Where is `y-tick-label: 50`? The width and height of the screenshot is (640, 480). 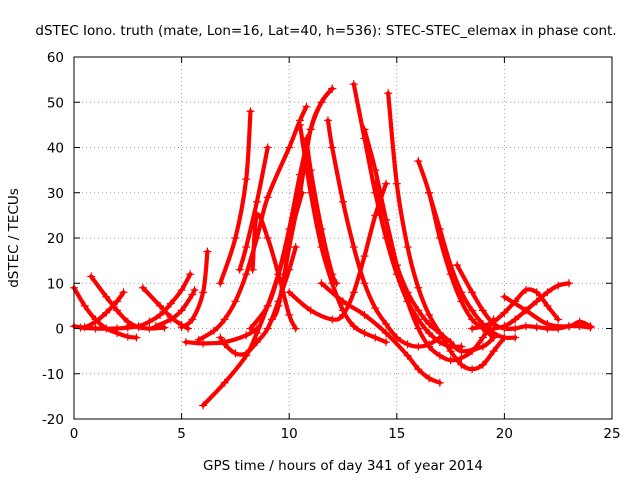 y-tick-label: 50 is located at coordinates (55, 103).